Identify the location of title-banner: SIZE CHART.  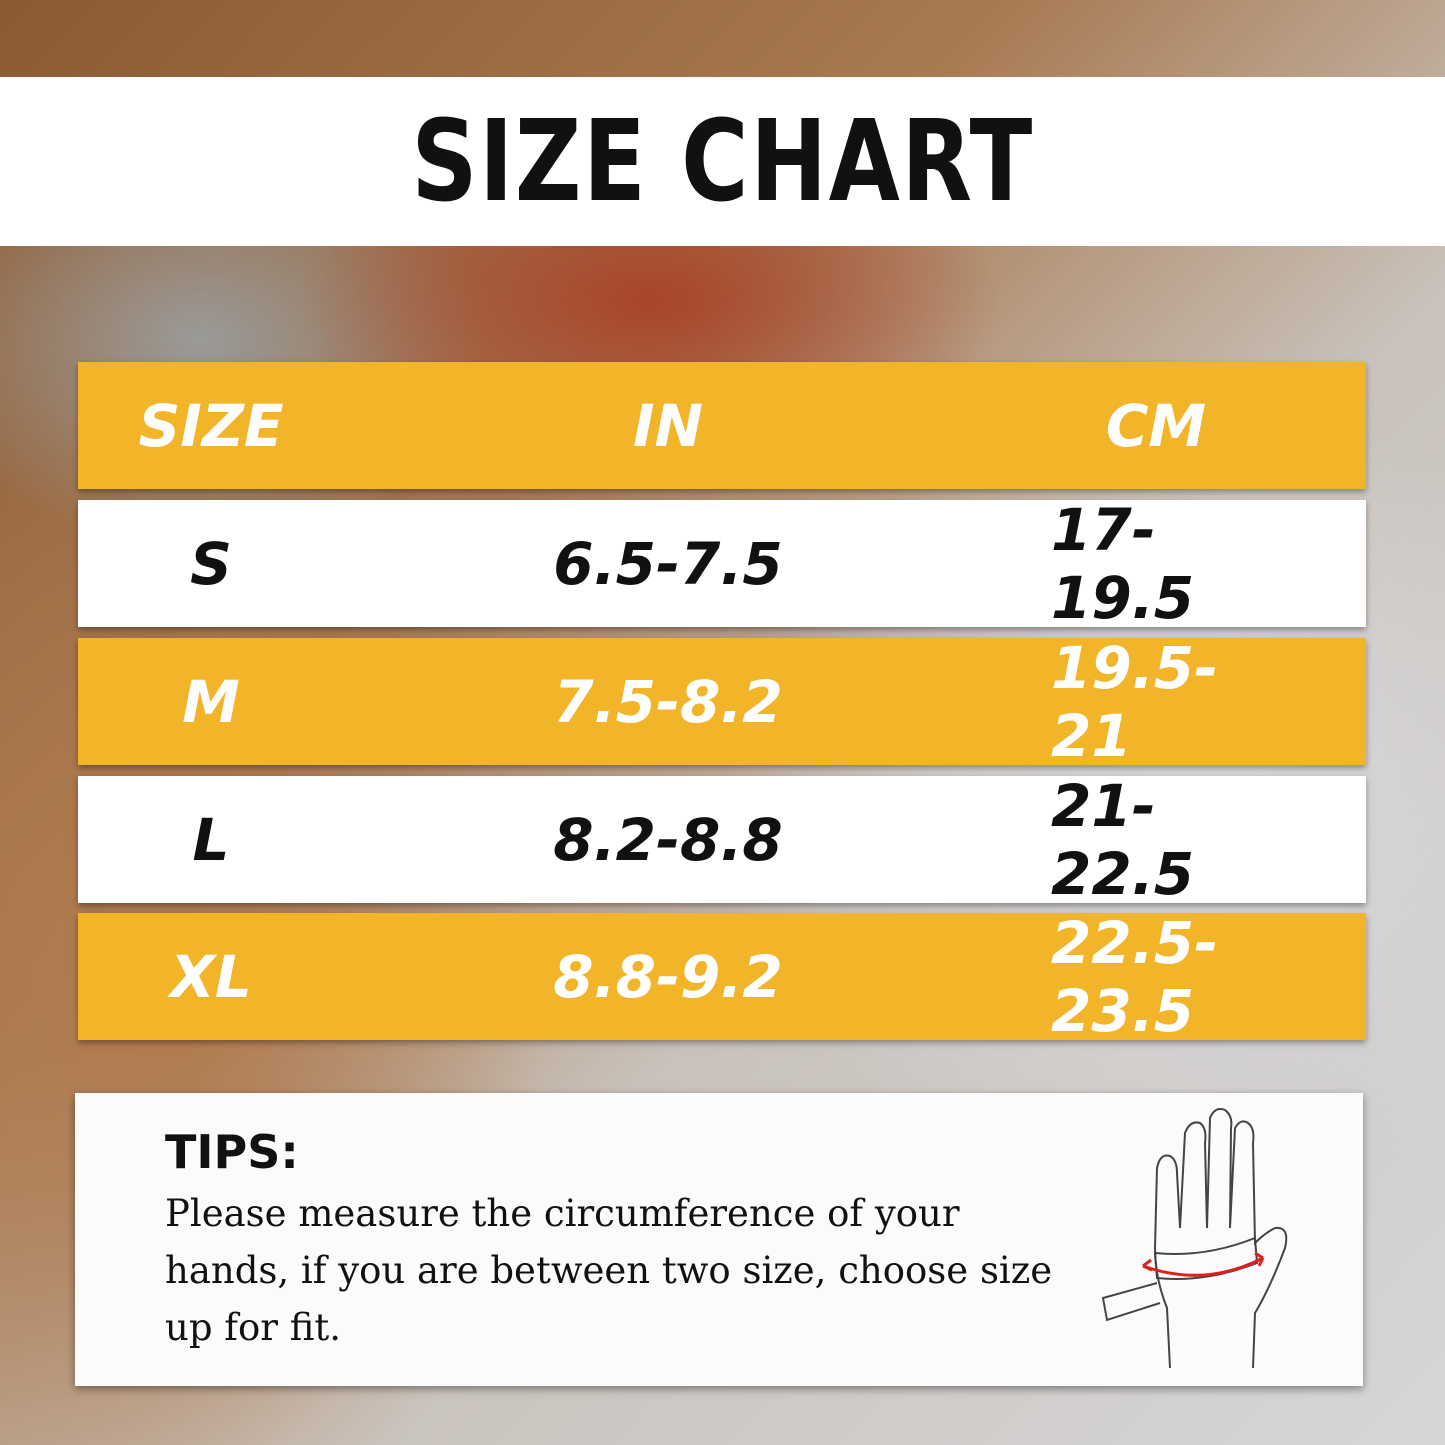
(722, 161).